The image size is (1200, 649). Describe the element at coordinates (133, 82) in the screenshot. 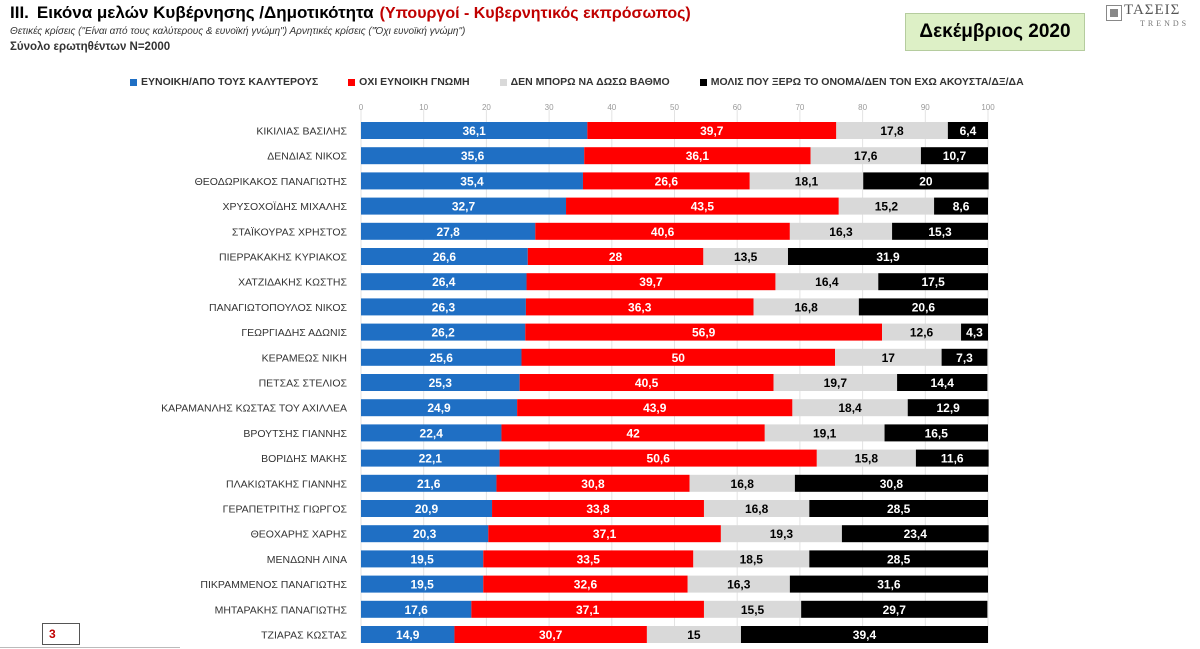

I see `legend-swatch` at that location.